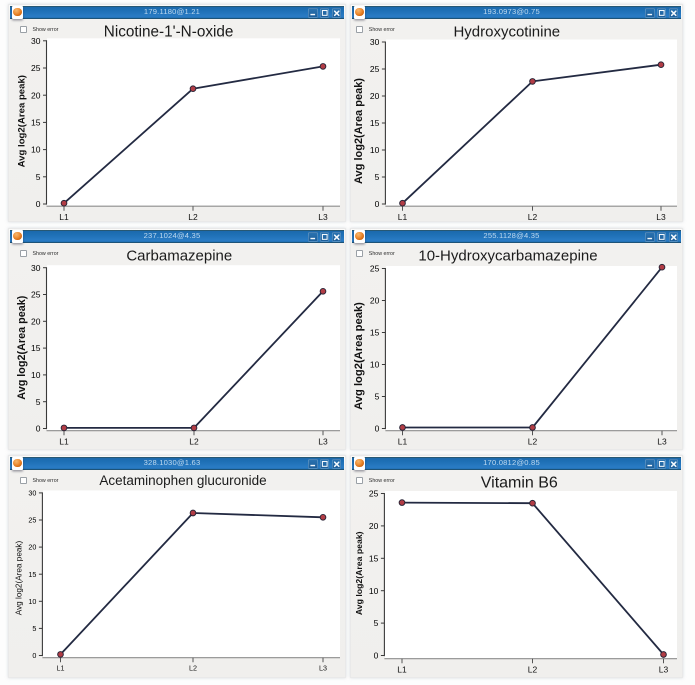  I want to click on svg-text: Nicotine-1'-N-oxide, so click(169, 32).